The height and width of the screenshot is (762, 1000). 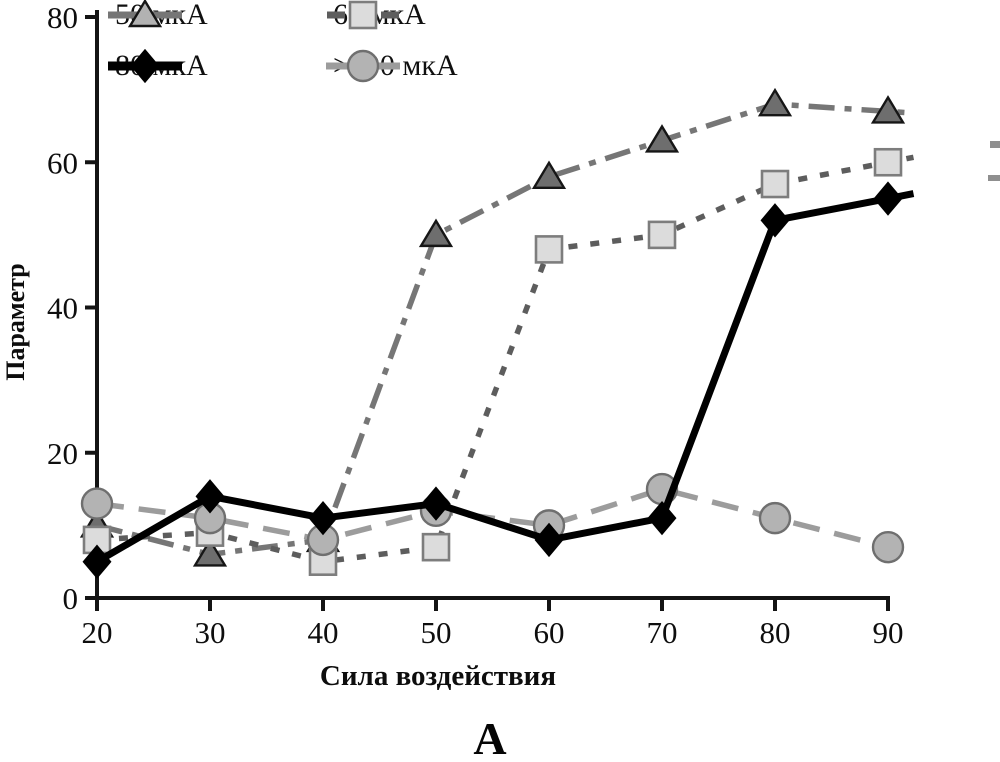 I want to click on x-tick-label: 40, so click(x=323, y=632).